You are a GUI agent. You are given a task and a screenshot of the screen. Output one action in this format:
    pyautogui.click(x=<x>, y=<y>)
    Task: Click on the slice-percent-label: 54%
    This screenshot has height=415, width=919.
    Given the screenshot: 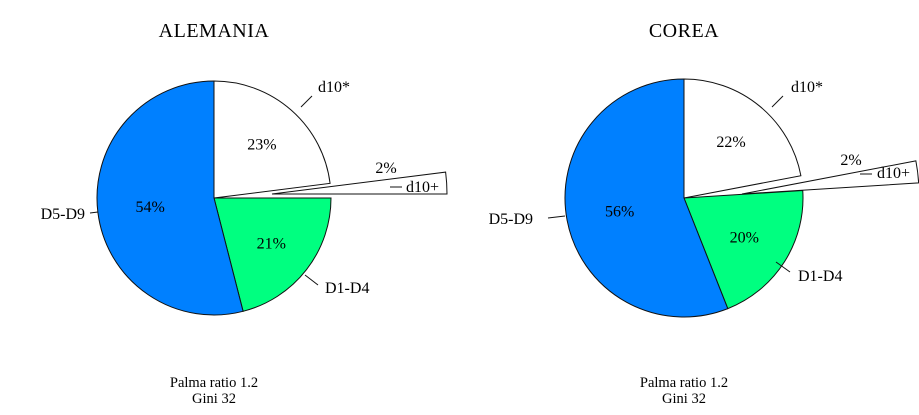 What is the action you would take?
    pyautogui.click(x=149, y=207)
    